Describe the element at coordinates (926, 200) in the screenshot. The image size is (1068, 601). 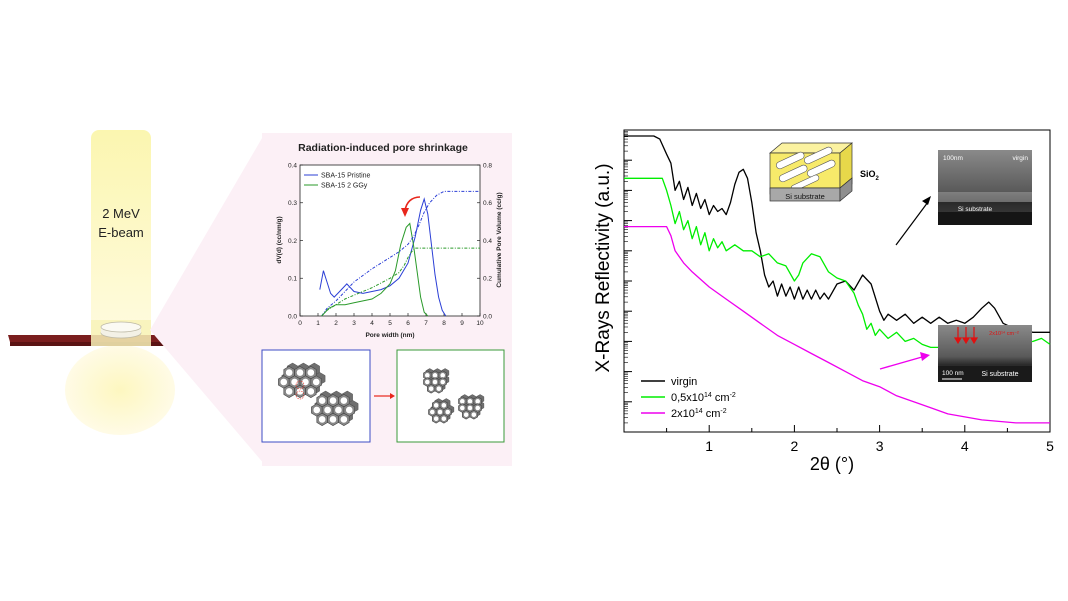
I see `tem-virgin-pointer-head` at that location.